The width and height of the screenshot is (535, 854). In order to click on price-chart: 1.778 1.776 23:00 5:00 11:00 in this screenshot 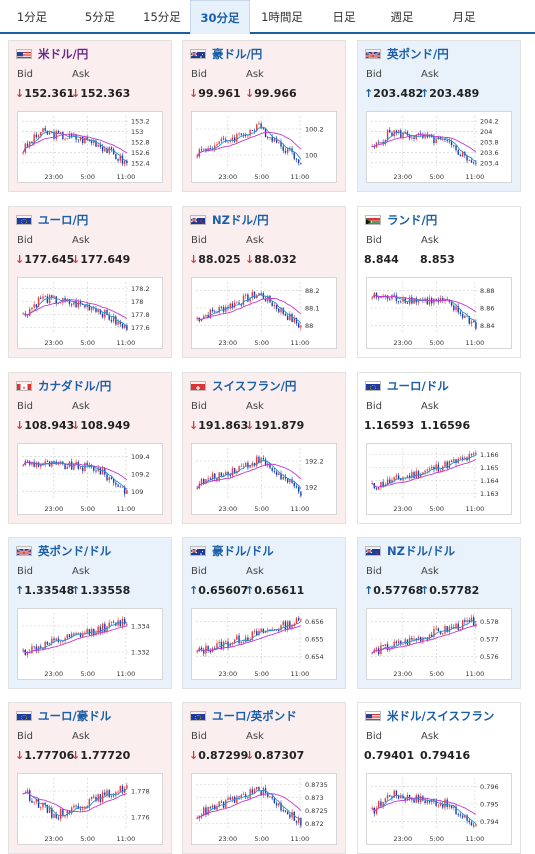, I will do `click(90, 809)`.